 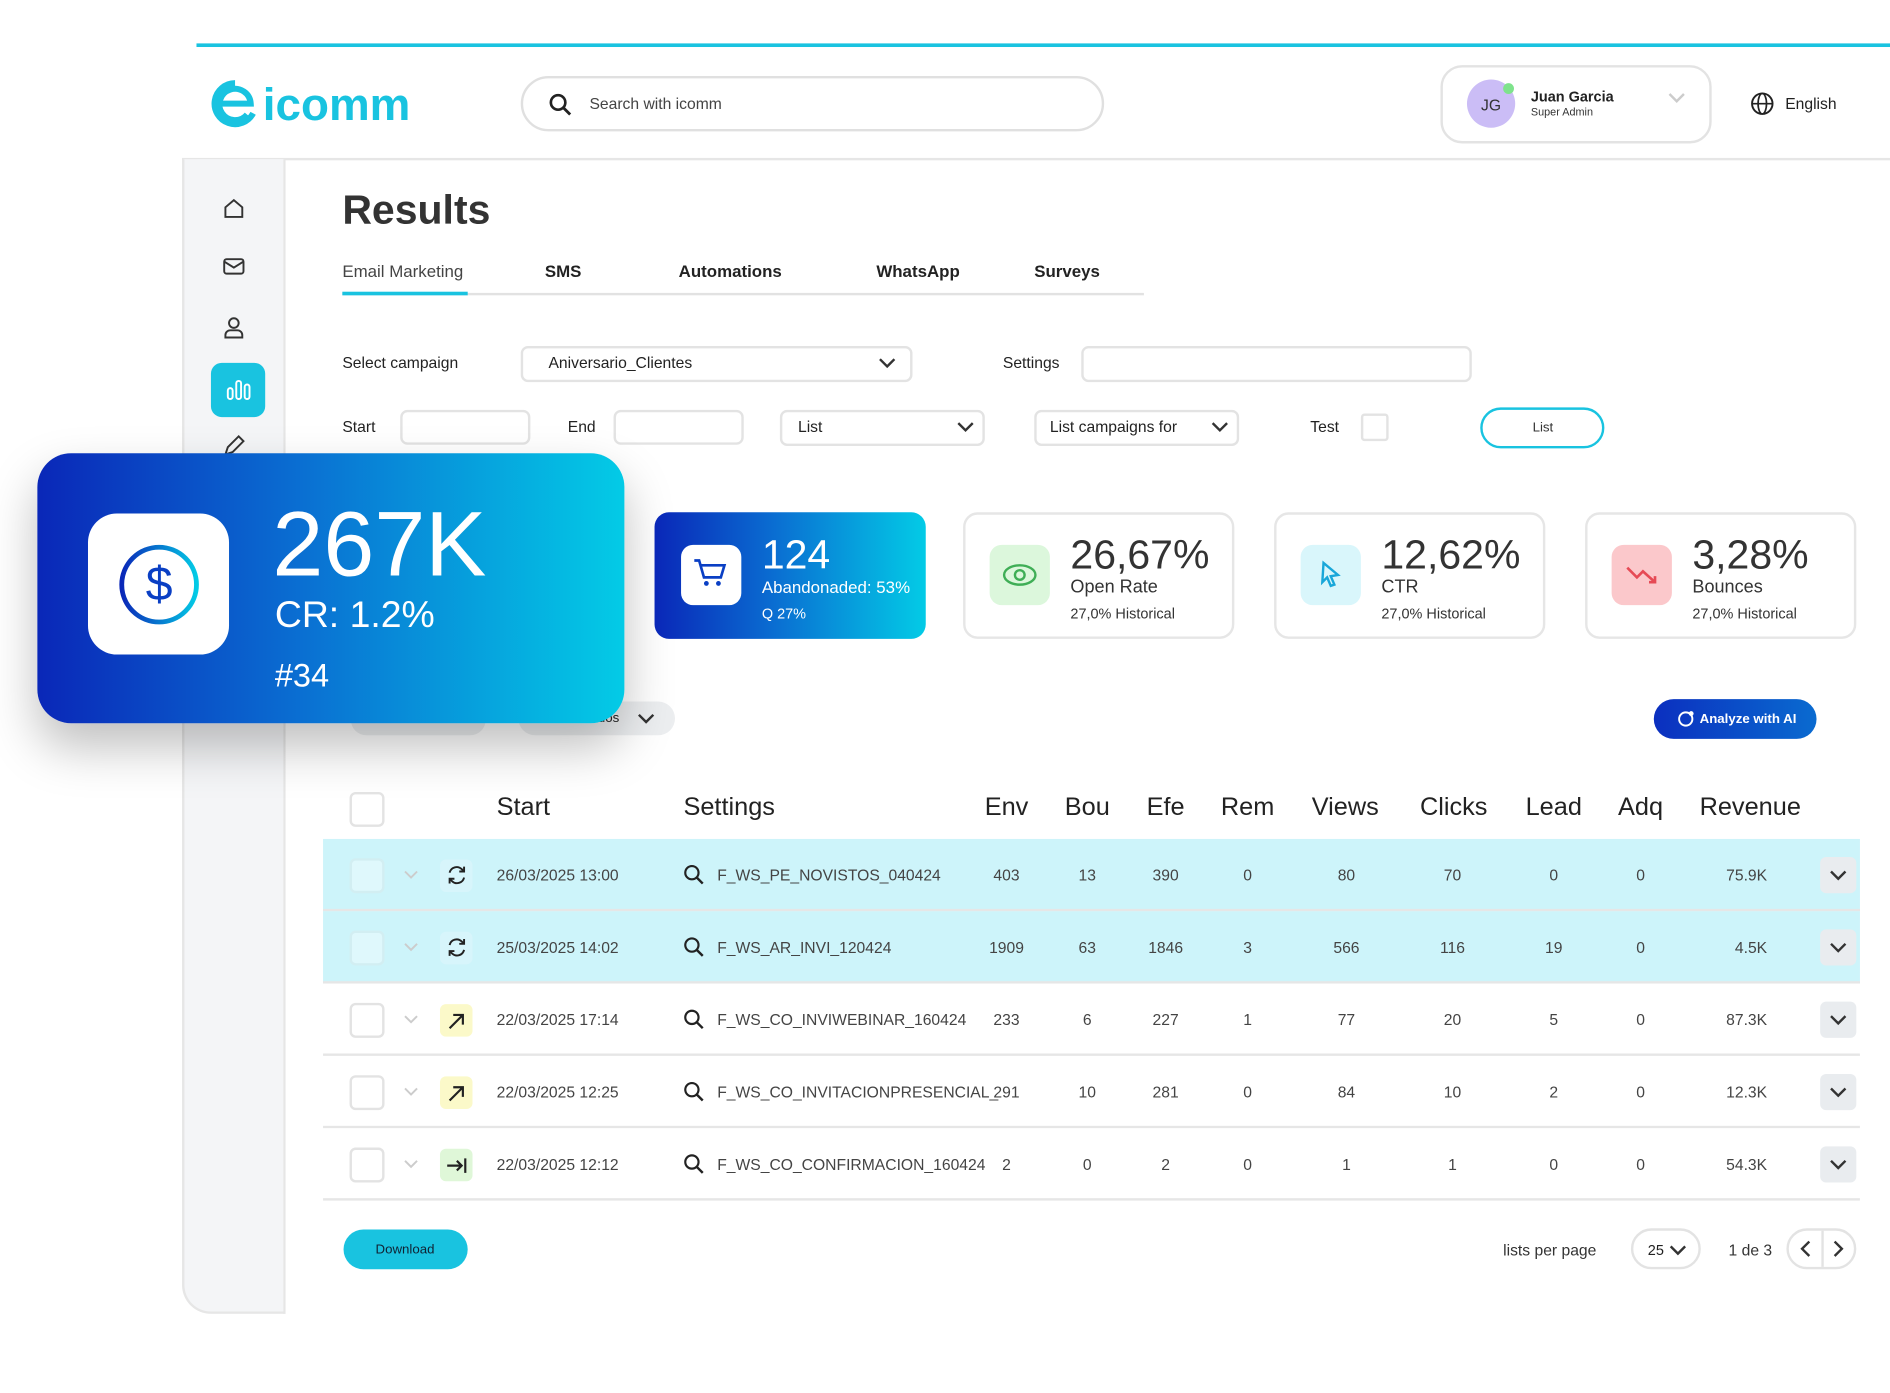 I want to click on list-button, so click(x=1542, y=428).